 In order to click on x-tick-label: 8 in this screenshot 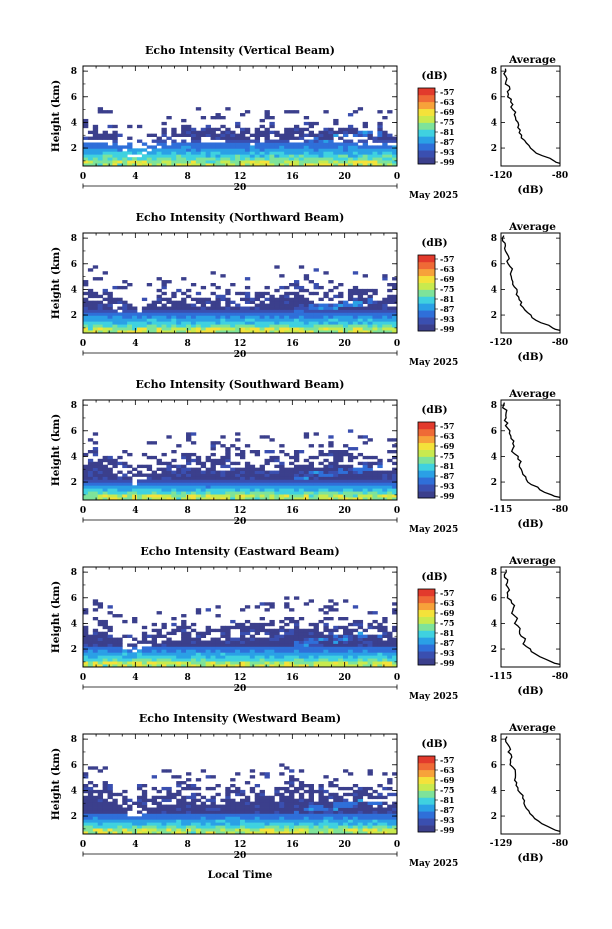, I will do `click(188, 678)`.